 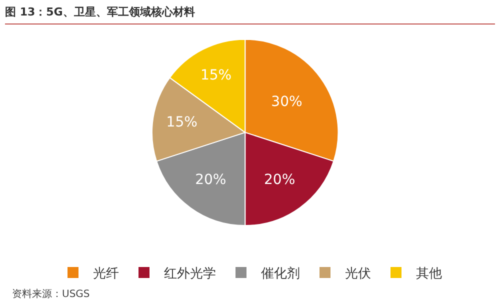 I want to click on data-label: 30%, so click(x=286, y=102).